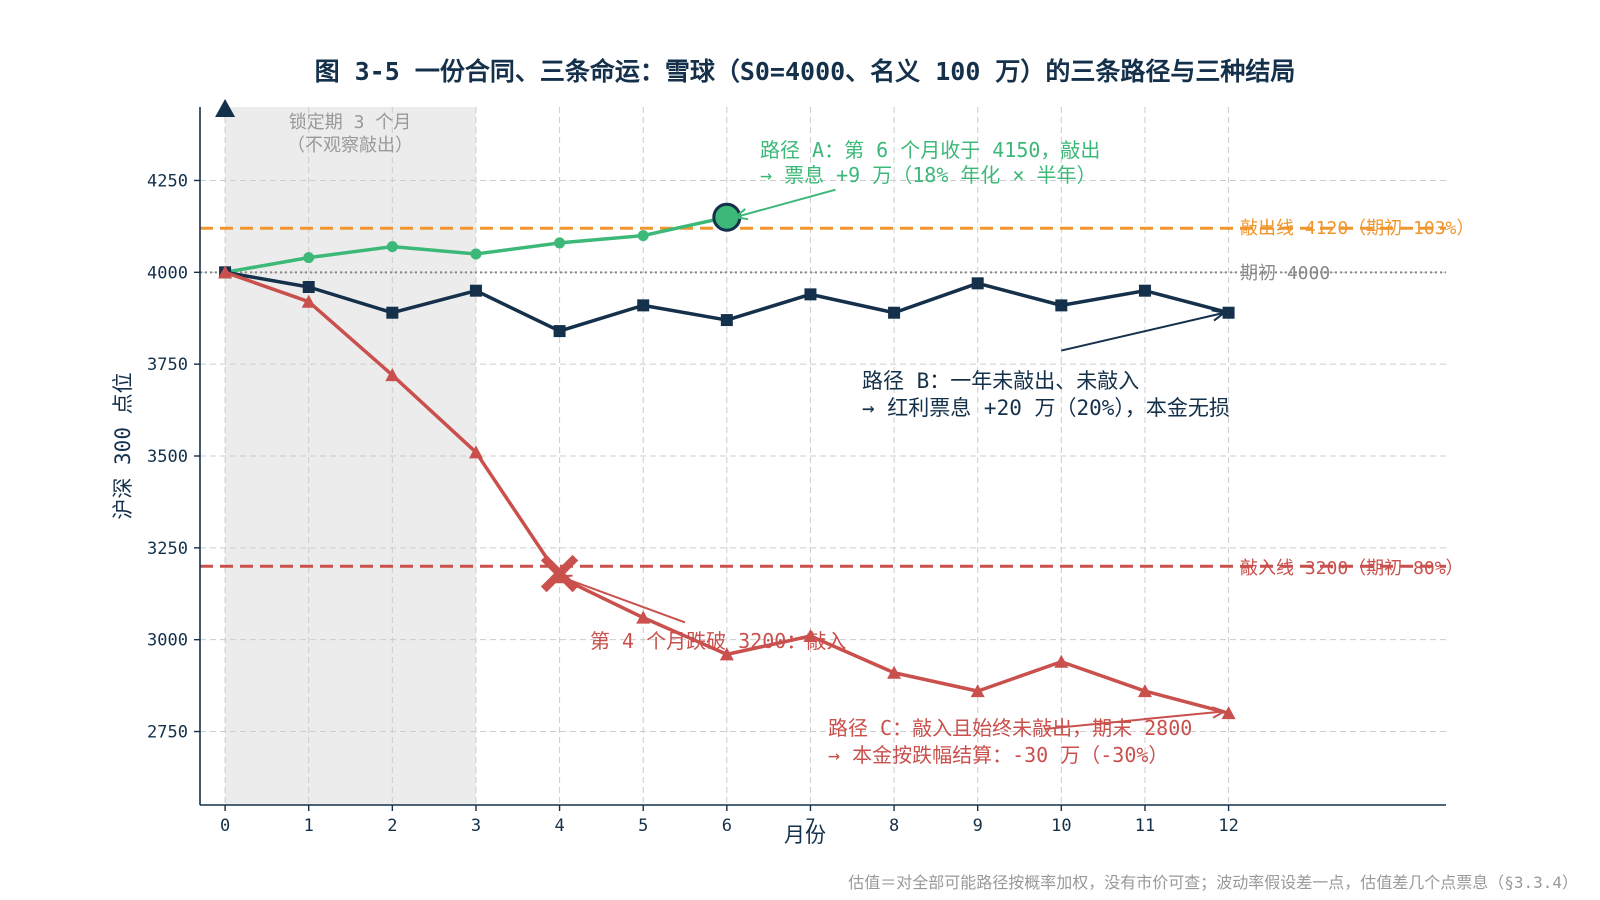 The width and height of the screenshot is (1600, 900). Describe the element at coordinates (1143, 331) in the screenshot. I see `path-b-arrow` at that location.